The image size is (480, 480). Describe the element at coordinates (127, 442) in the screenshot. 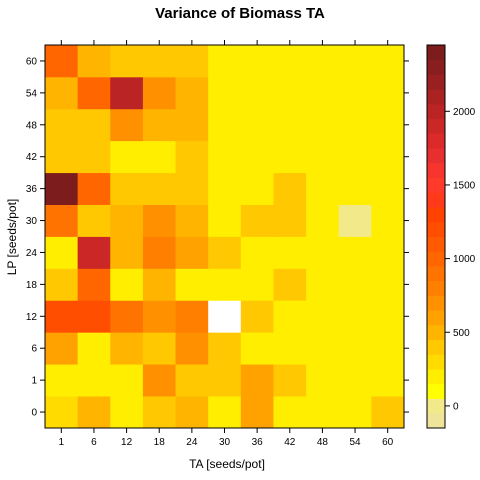

I see `x-tick-label: 12` at that location.